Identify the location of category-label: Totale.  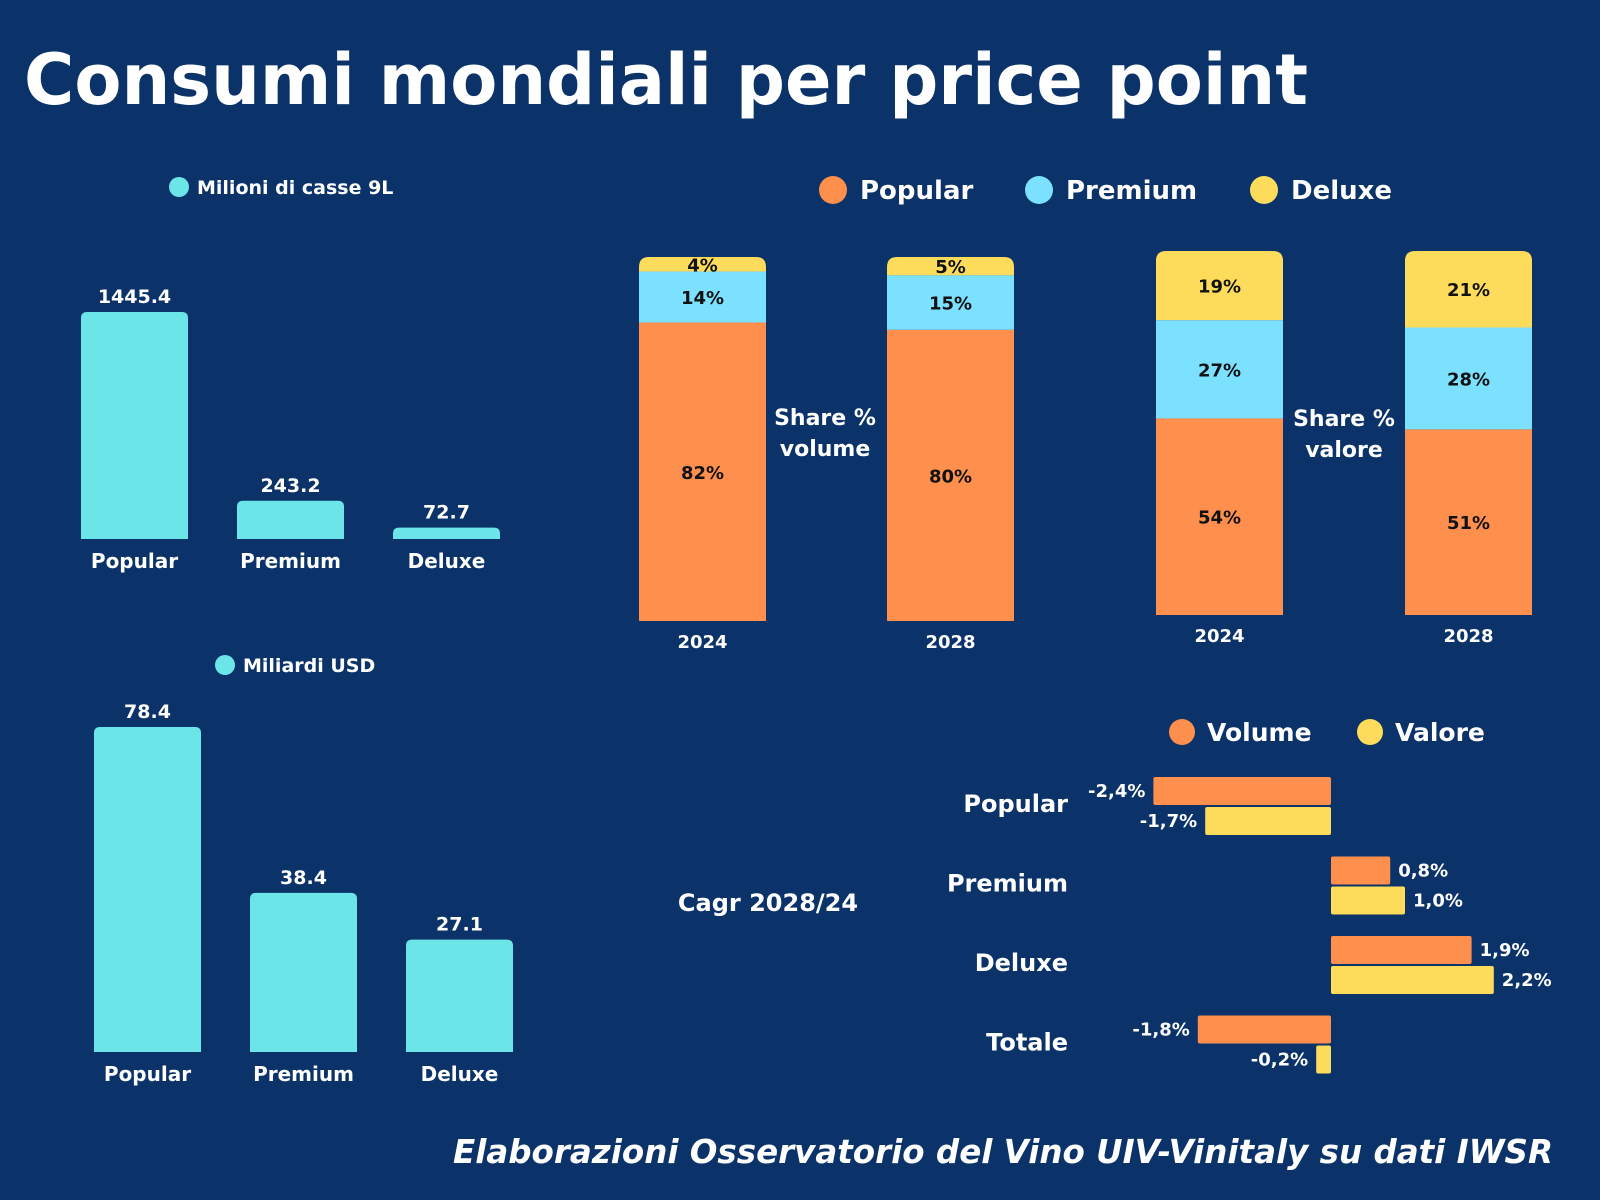
(1027, 1043).